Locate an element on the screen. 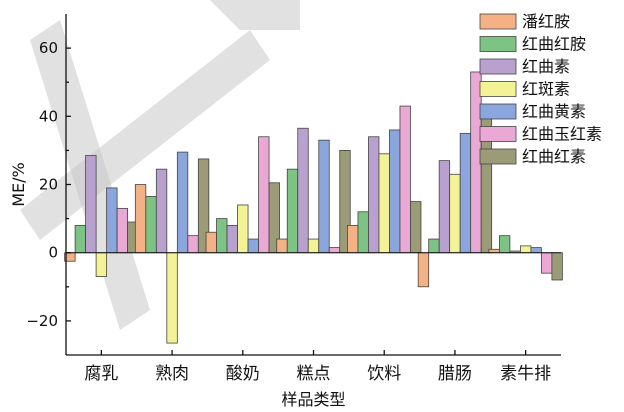 The width and height of the screenshot is (624, 412). y-tick-label: 40 is located at coordinates (48, 116).